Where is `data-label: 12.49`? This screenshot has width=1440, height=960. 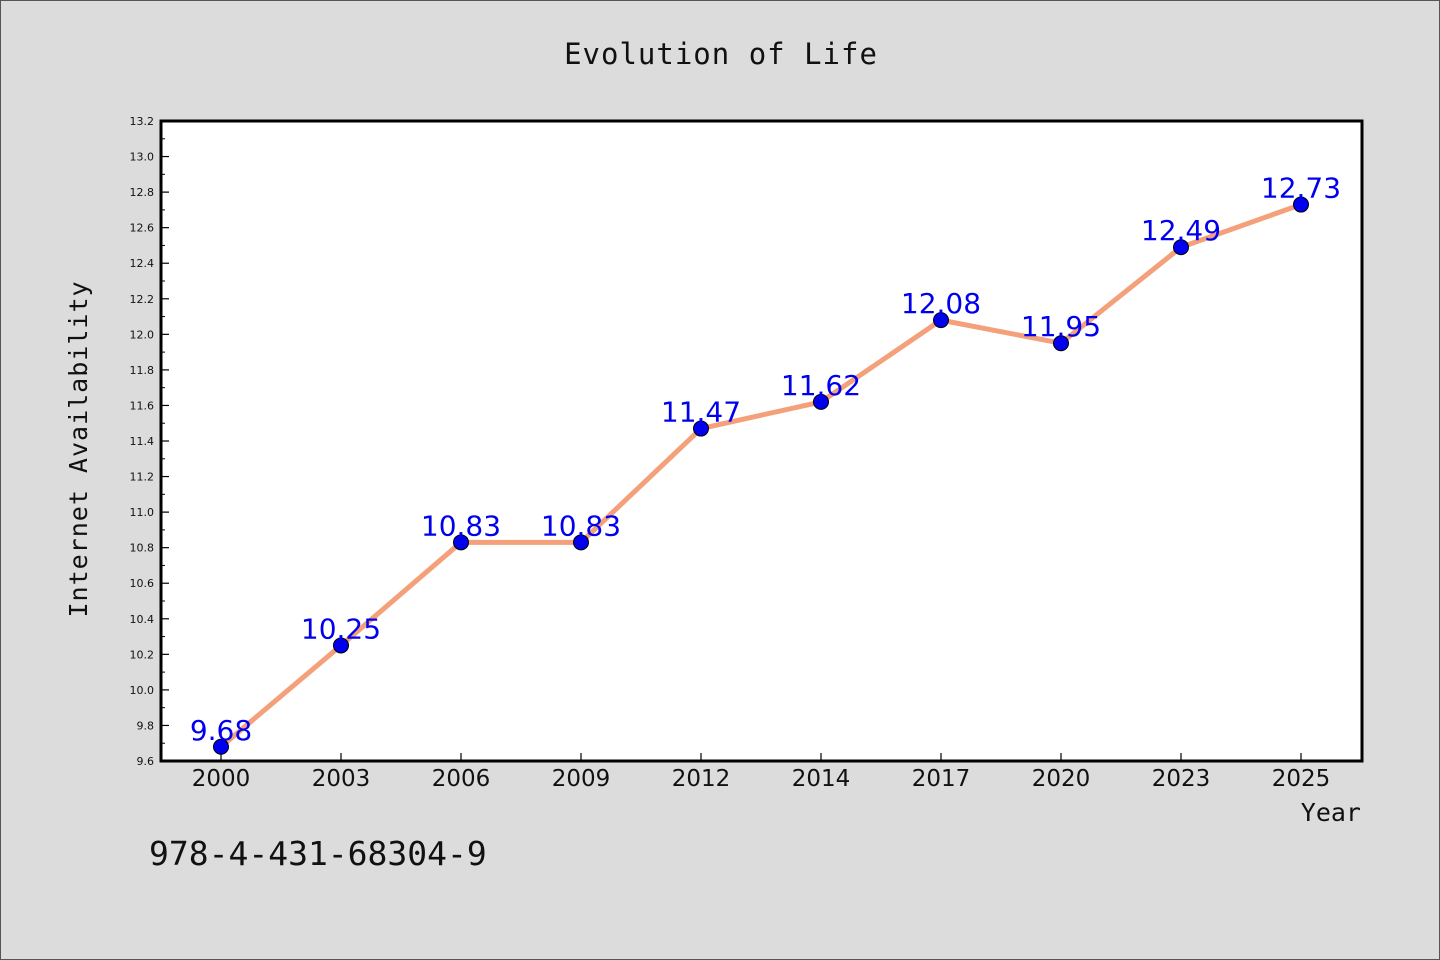 data-label: 12.49 is located at coordinates (1181, 230).